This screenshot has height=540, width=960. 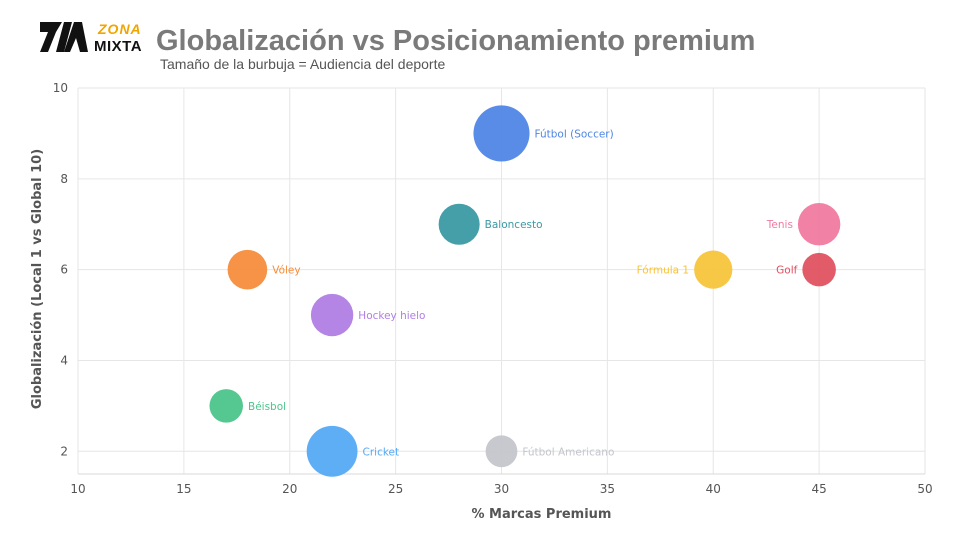 I want to click on x-axis-label: % Marcas Premium, so click(x=542, y=514).